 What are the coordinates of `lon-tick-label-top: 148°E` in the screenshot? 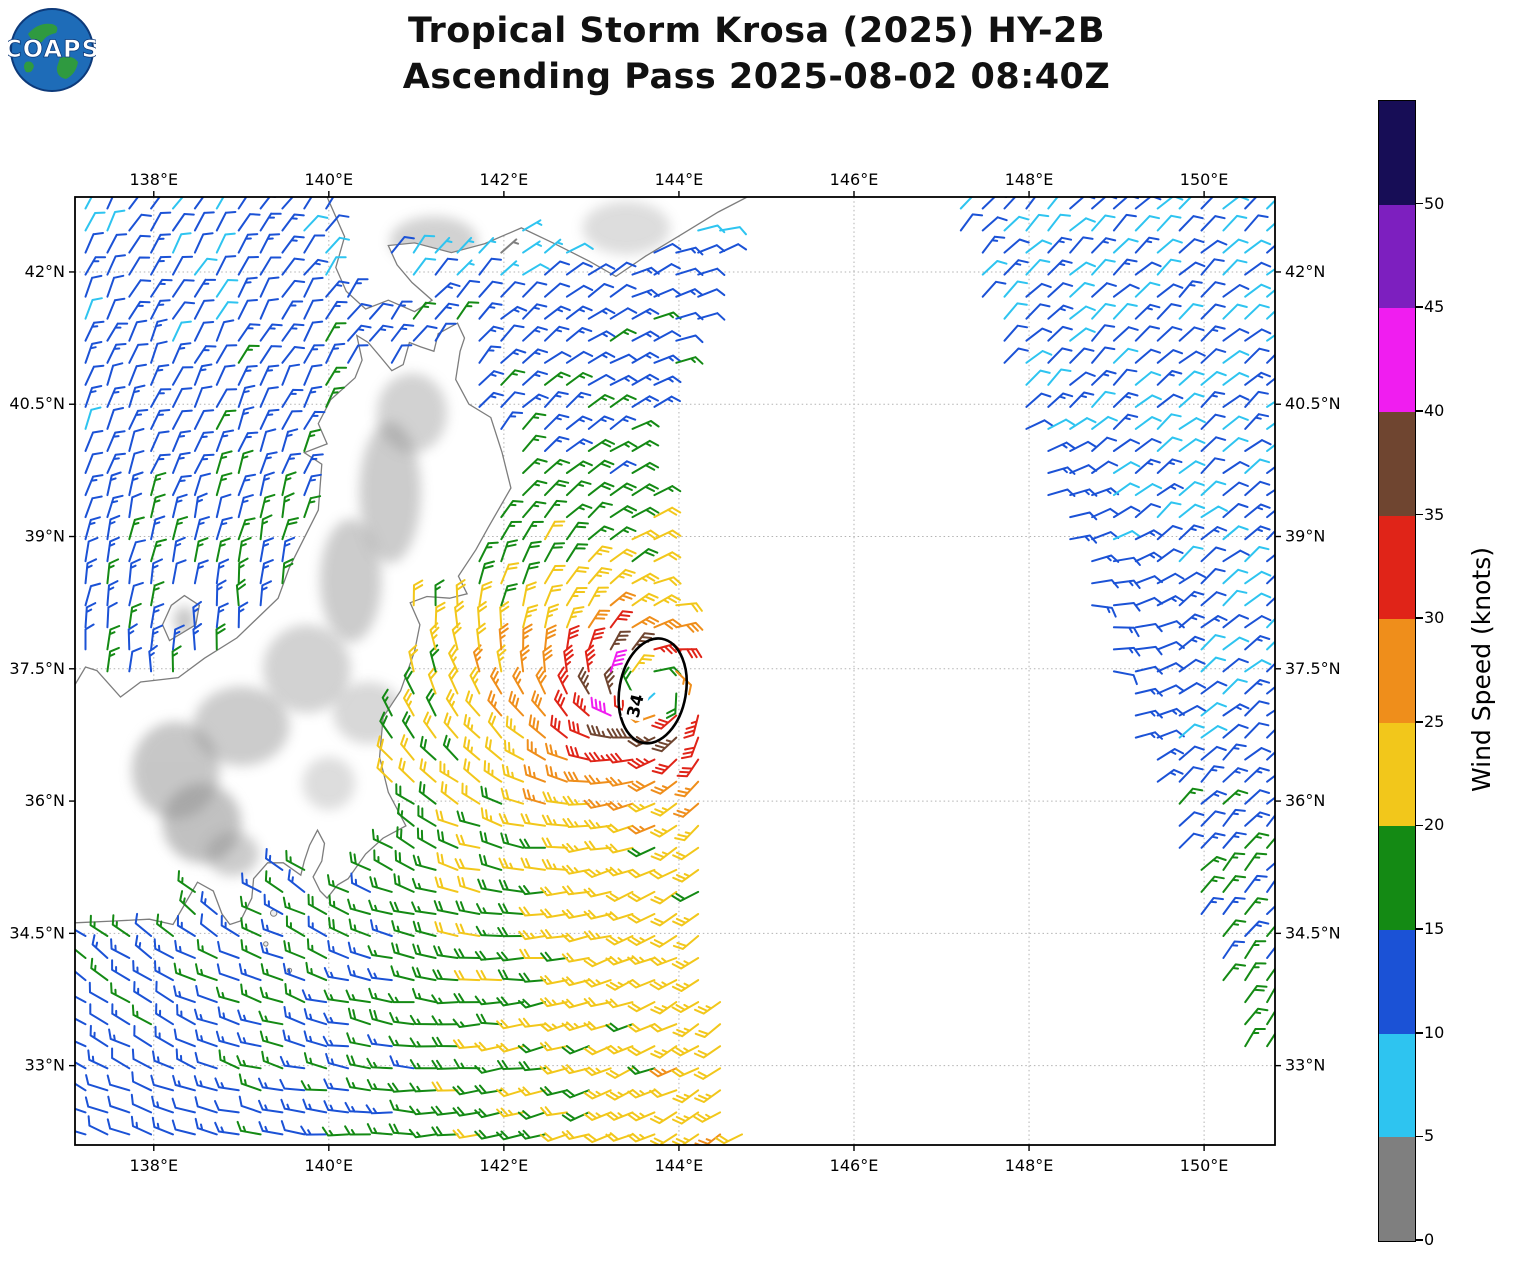 It's located at (1029, 179).